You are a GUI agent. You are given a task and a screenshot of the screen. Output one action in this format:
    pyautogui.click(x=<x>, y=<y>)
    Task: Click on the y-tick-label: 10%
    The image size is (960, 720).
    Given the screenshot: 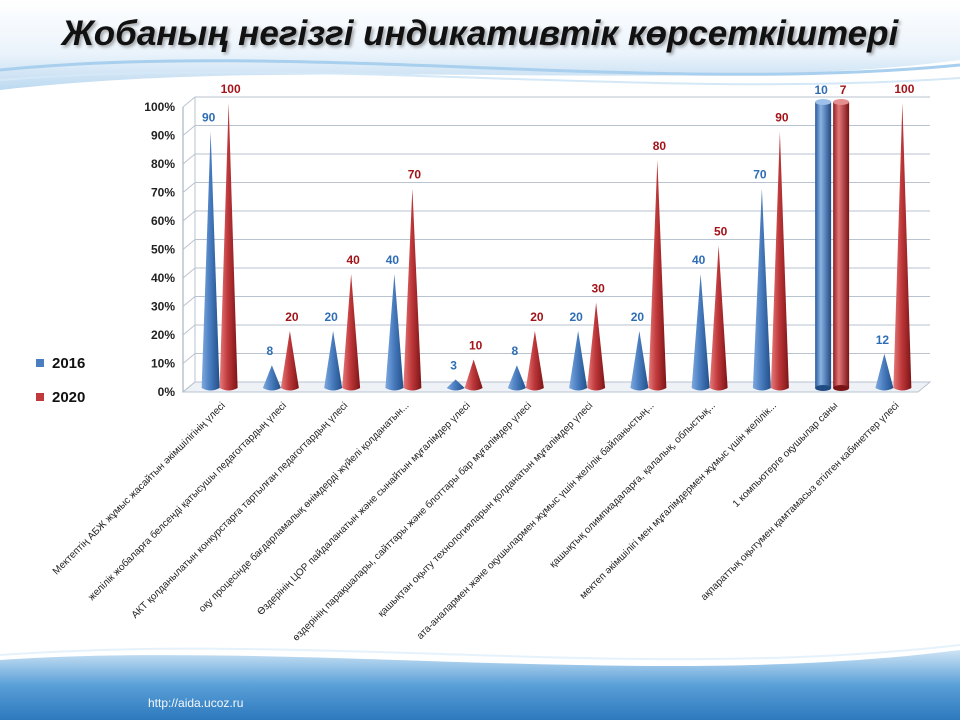 What is the action you would take?
    pyautogui.click(x=163, y=364)
    